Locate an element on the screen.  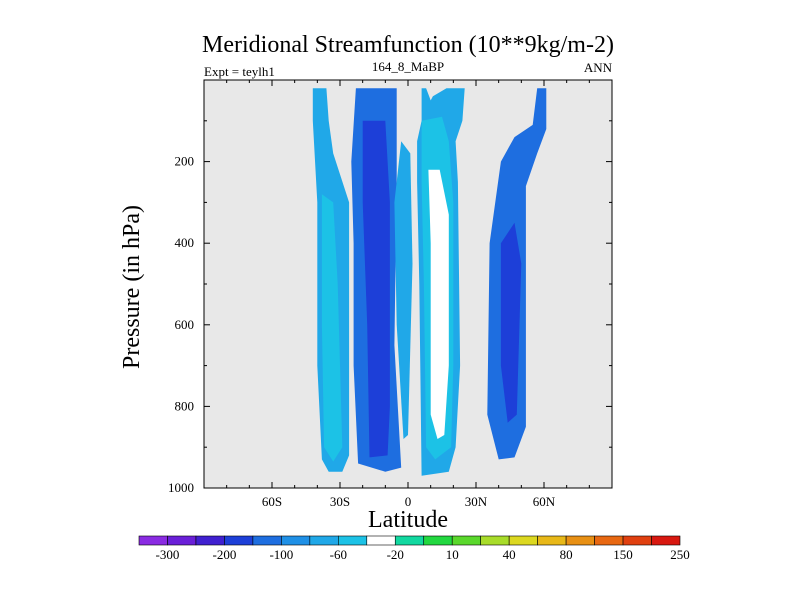
x-tick-label: 30S is located at coordinates (340, 501).